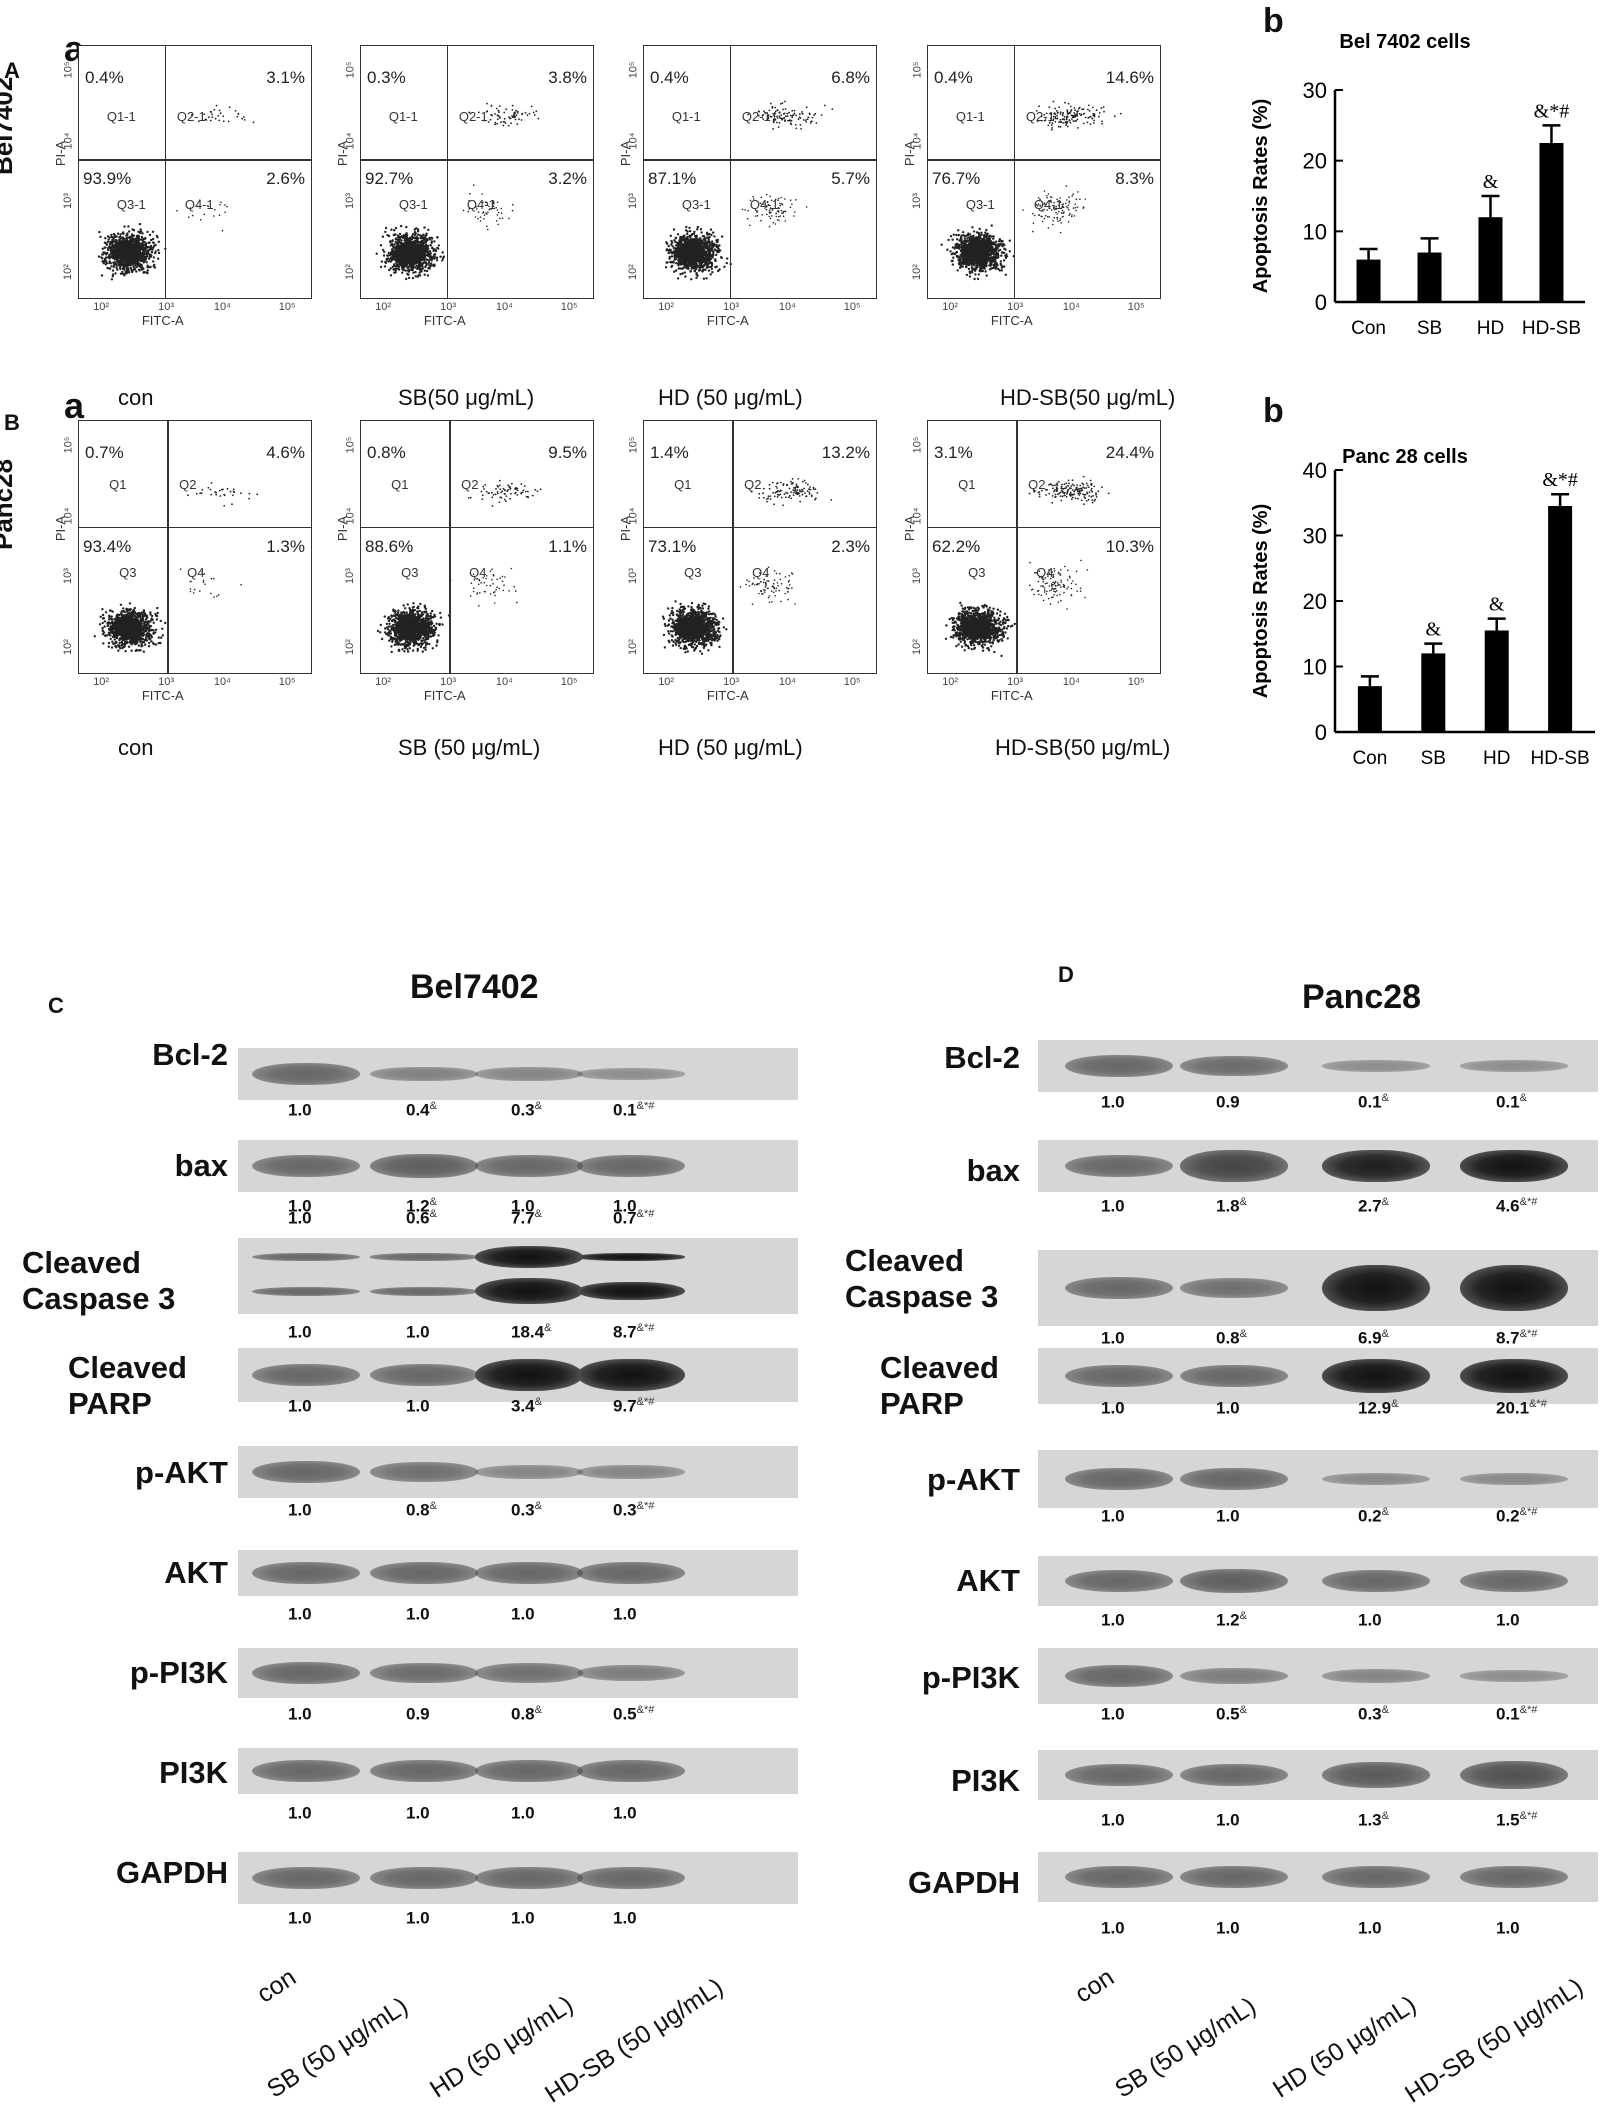 The width and height of the screenshot is (1607, 2109). I want to click on y-tick-label: 10, so click(1315, 667).